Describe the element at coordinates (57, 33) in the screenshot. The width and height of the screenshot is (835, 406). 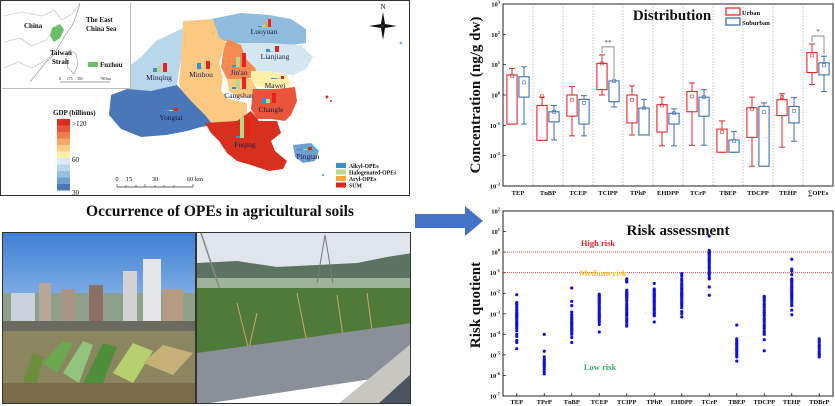
I see `fuzhou-highlight` at that location.